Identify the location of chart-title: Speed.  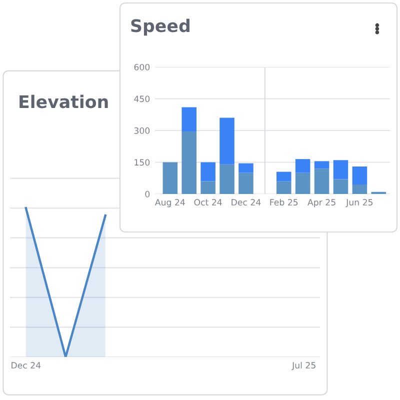
(160, 27).